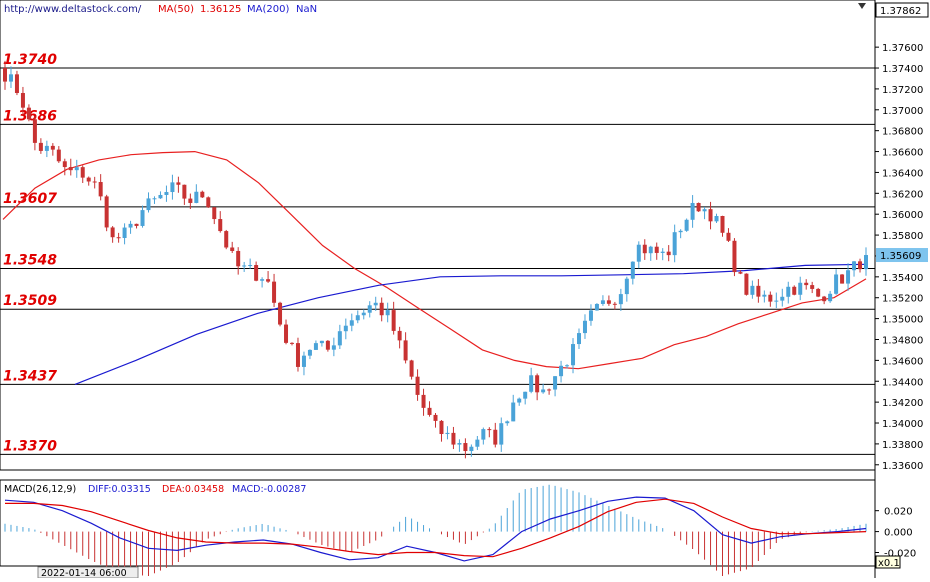  I want to click on price-tick-label: 1.34600, so click(902, 361).